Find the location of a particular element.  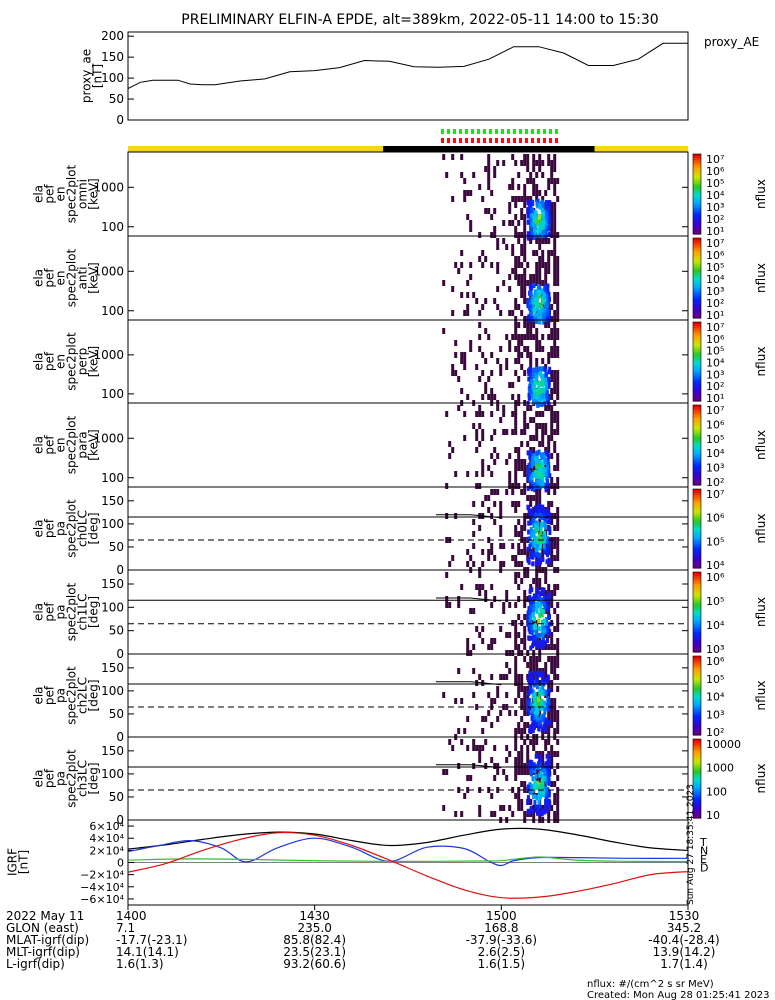

anti-colorbar-label: nflux is located at coordinates (761, 278).